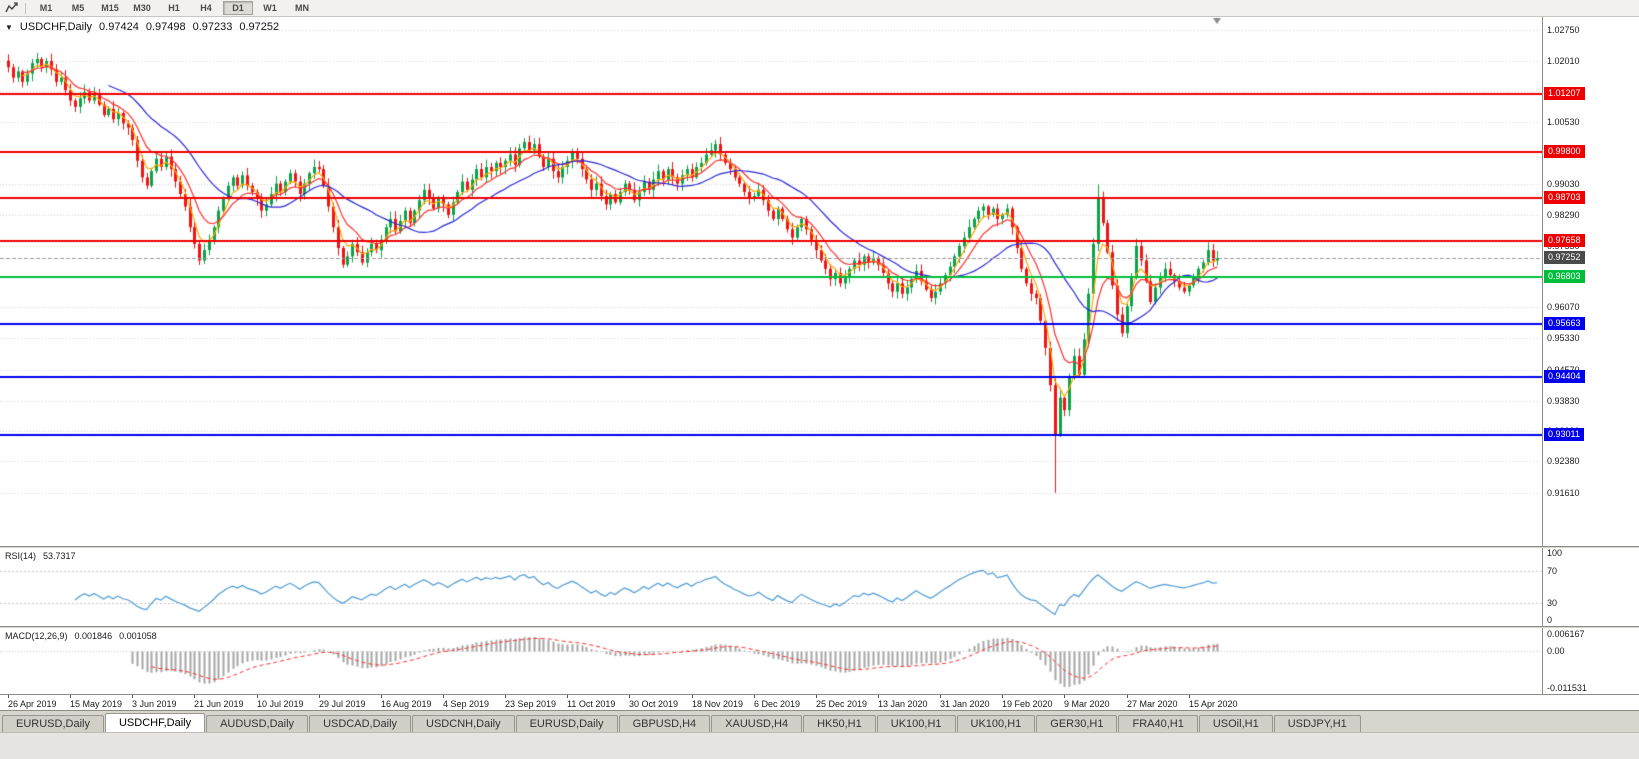 This screenshot has width=1639, height=759. I want to click on toolbar-separator, so click(25, 8).